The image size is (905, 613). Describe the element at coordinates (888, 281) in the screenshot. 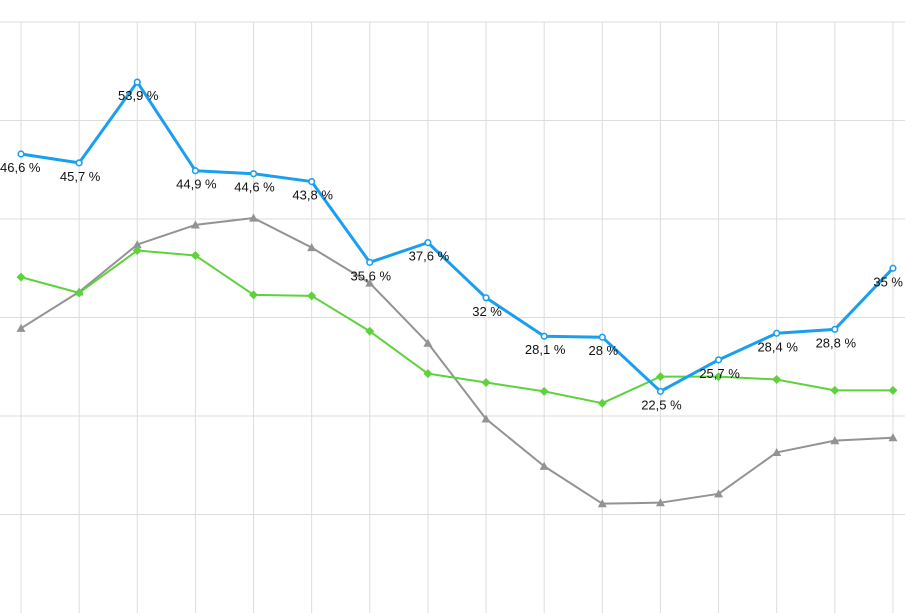

I see `data-label: 35 %` at that location.